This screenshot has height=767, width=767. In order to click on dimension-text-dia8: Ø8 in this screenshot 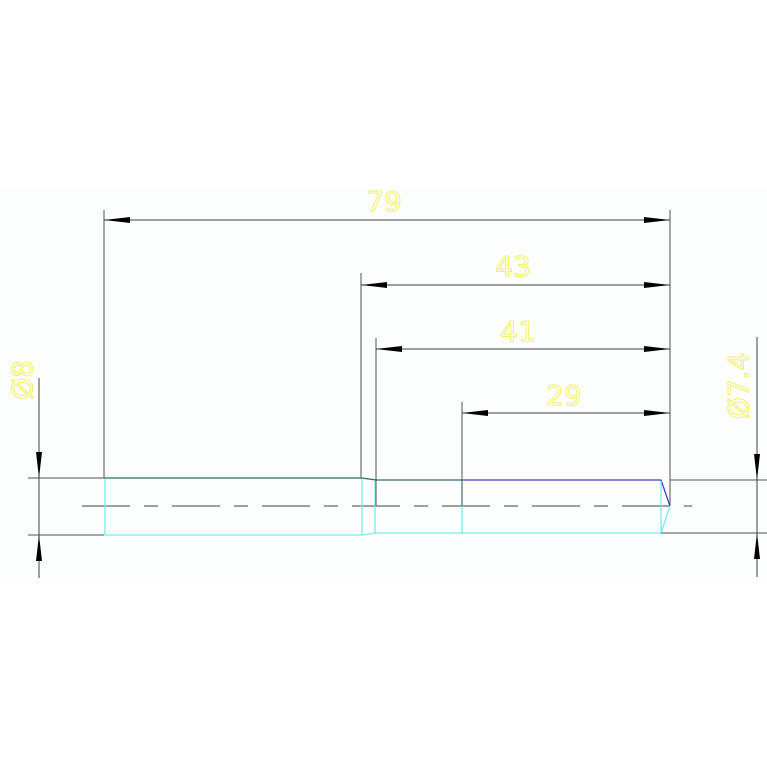, I will do `click(22, 380)`.